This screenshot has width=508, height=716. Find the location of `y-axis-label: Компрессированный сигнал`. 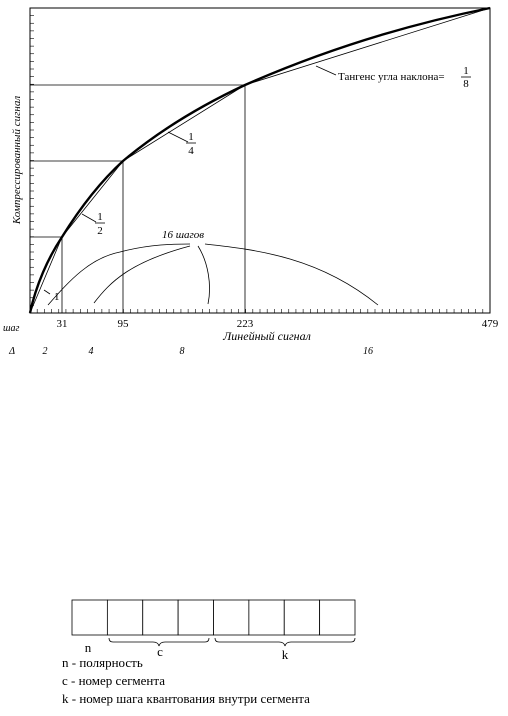

y-axis-label: Компрессированный сигнал is located at coordinates (17, 160).